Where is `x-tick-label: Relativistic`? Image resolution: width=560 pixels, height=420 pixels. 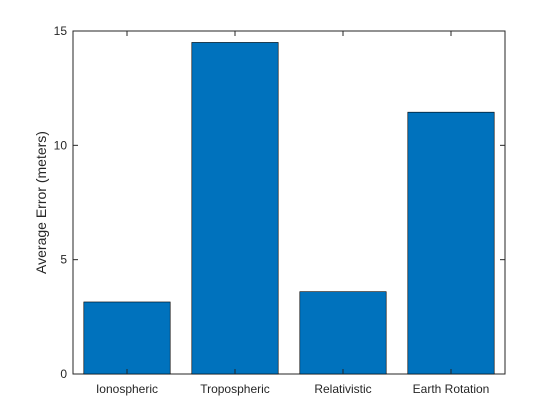 x-tick-label: Relativistic is located at coordinates (342, 389).